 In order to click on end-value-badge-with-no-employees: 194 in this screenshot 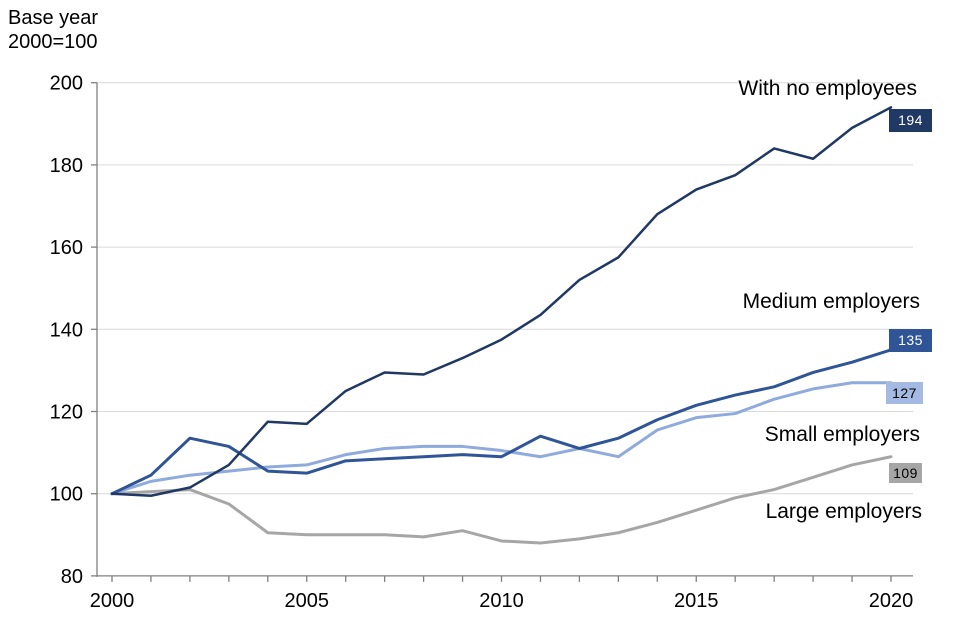, I will do `click(910, 120)`.